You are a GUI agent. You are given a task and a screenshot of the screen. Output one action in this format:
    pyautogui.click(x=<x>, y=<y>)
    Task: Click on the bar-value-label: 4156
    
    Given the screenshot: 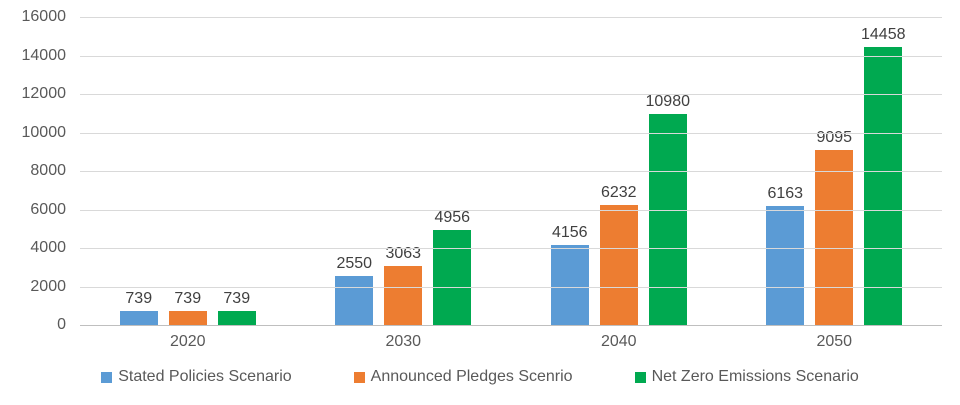 What is the action you would take?
    pyautogui.click(x=569, y=232)
    